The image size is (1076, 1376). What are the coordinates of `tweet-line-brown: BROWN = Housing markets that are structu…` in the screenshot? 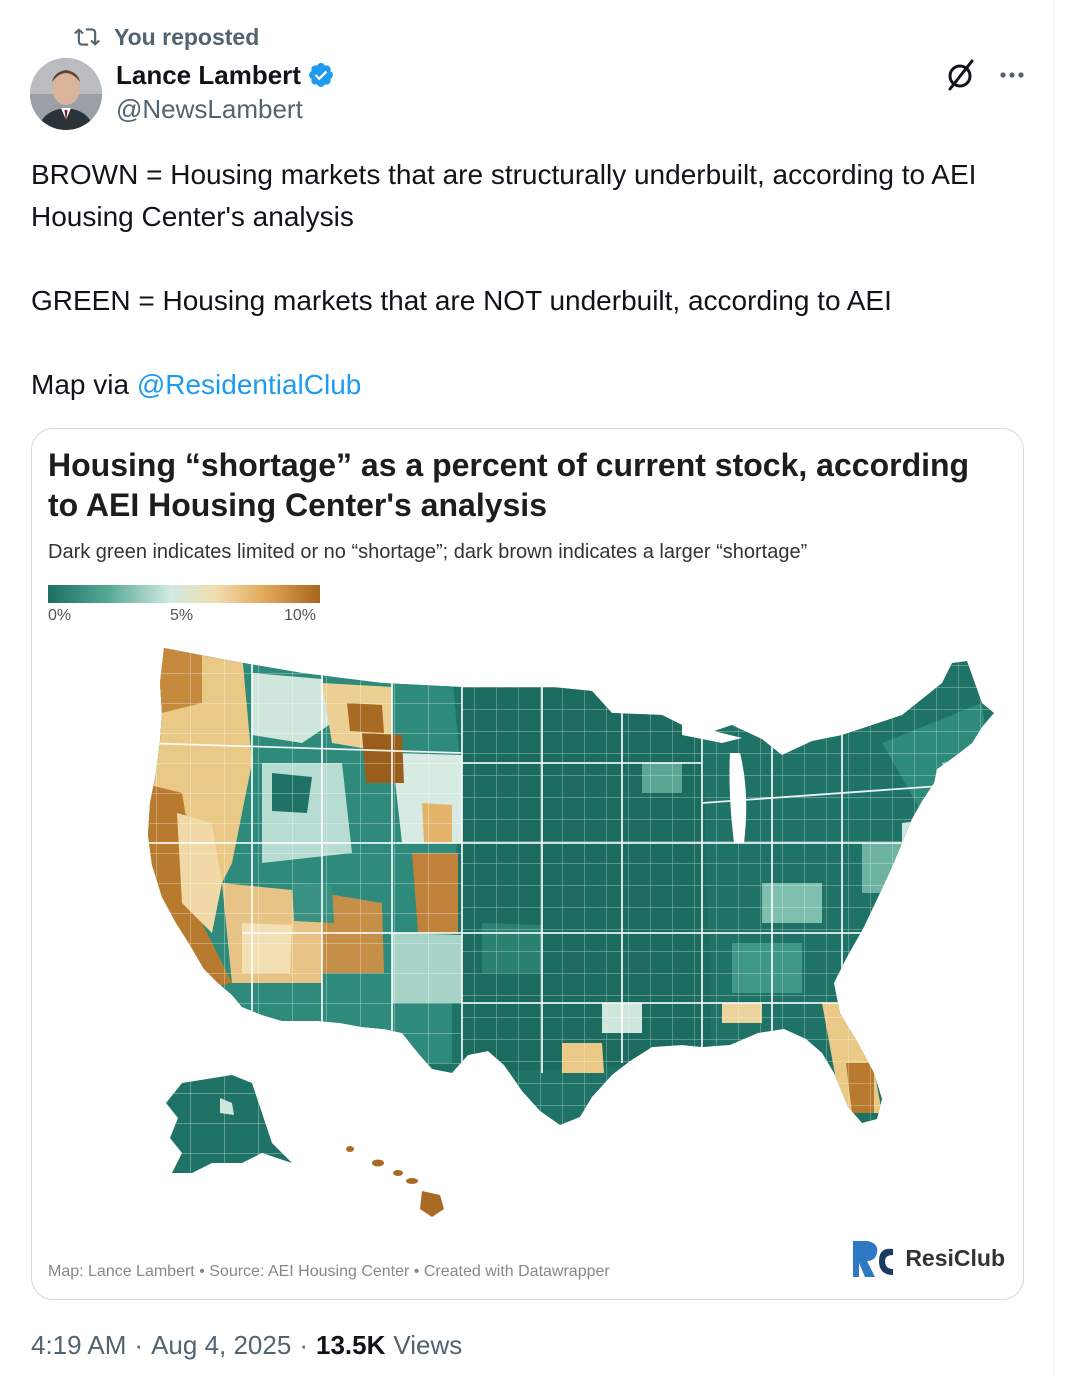 It's located at (504, 195).